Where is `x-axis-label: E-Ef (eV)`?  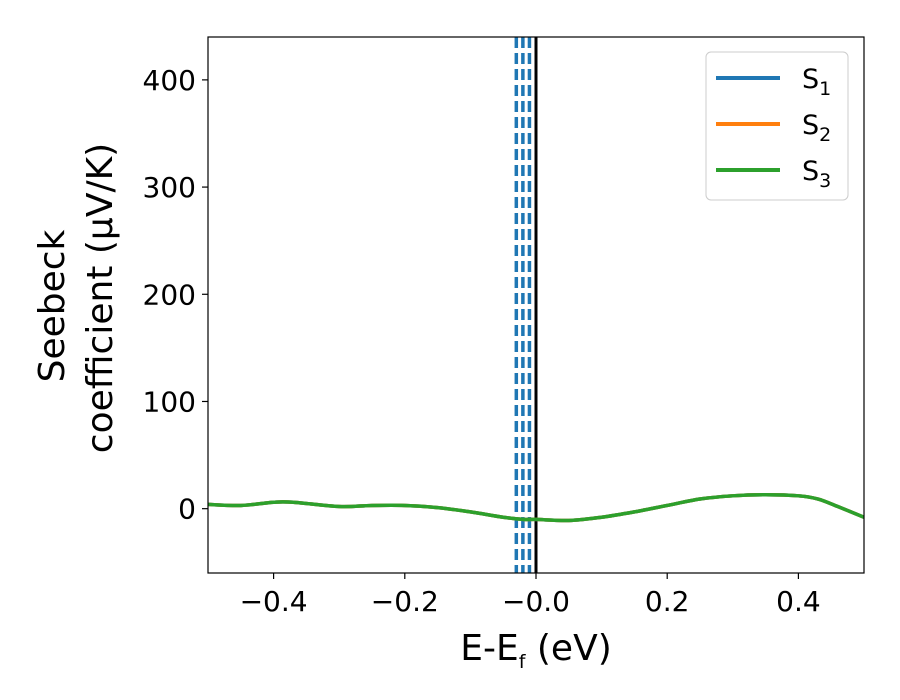
x-axis-label: E-Ef (eV) is located at coordinates (536, 650).